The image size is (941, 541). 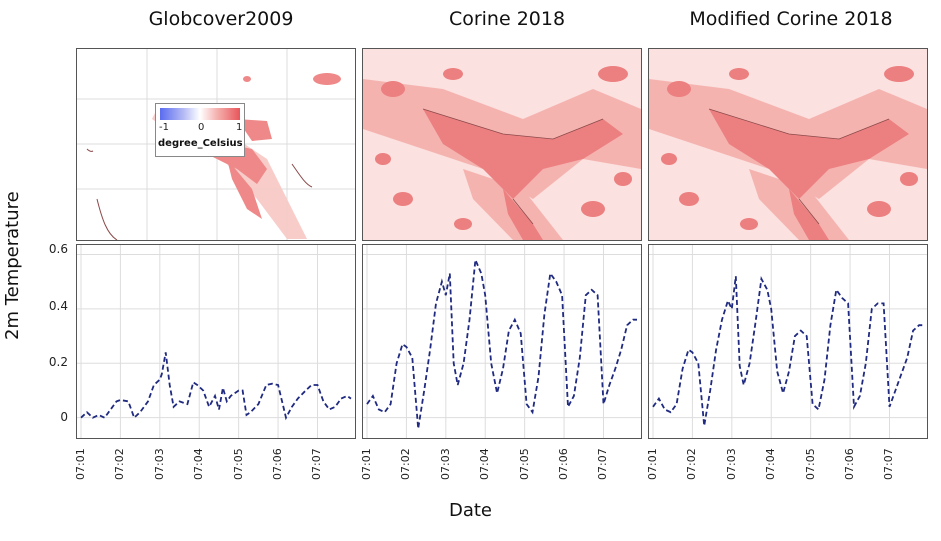 I want to click on legend-tick-min: -1, so click(x=164, y=127).